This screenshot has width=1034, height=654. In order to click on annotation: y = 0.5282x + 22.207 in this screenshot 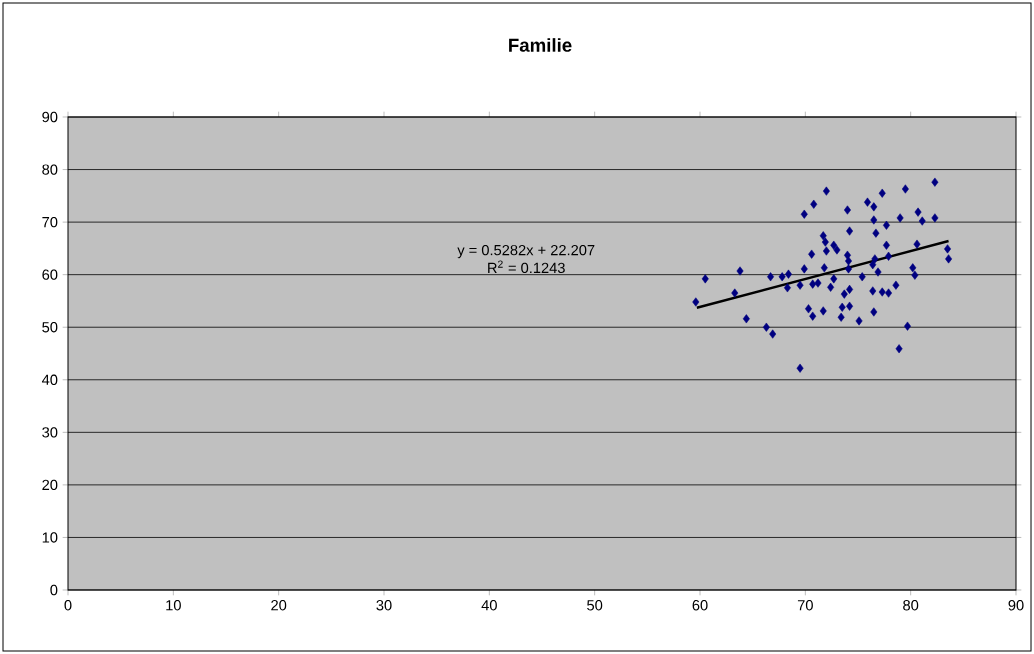, I will do `click(526, 251)`.